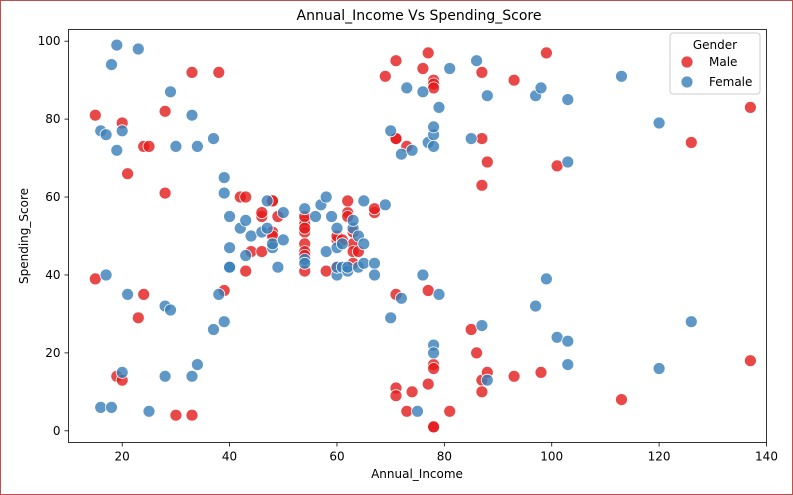 This screenshot has height=495, width=793. I want to click on y-tick-label-80: 80, so click(52, 119).